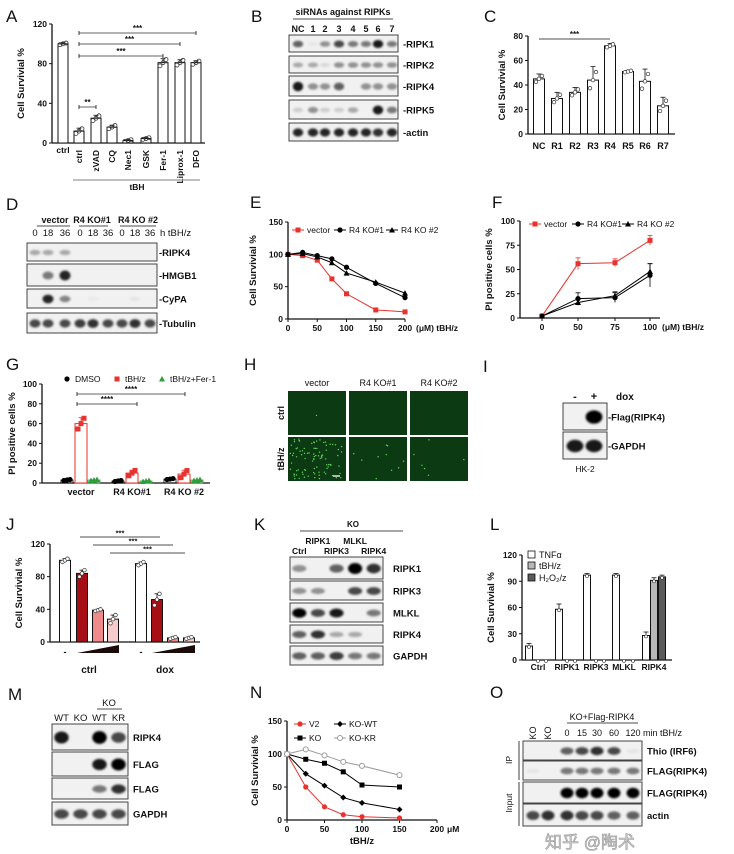 Image resolution: width=734 pixels, height=854 pixels. Describe the element at coordinates (299, 551) in the screenshot. I see `lane-label: Ctrl` at that location.